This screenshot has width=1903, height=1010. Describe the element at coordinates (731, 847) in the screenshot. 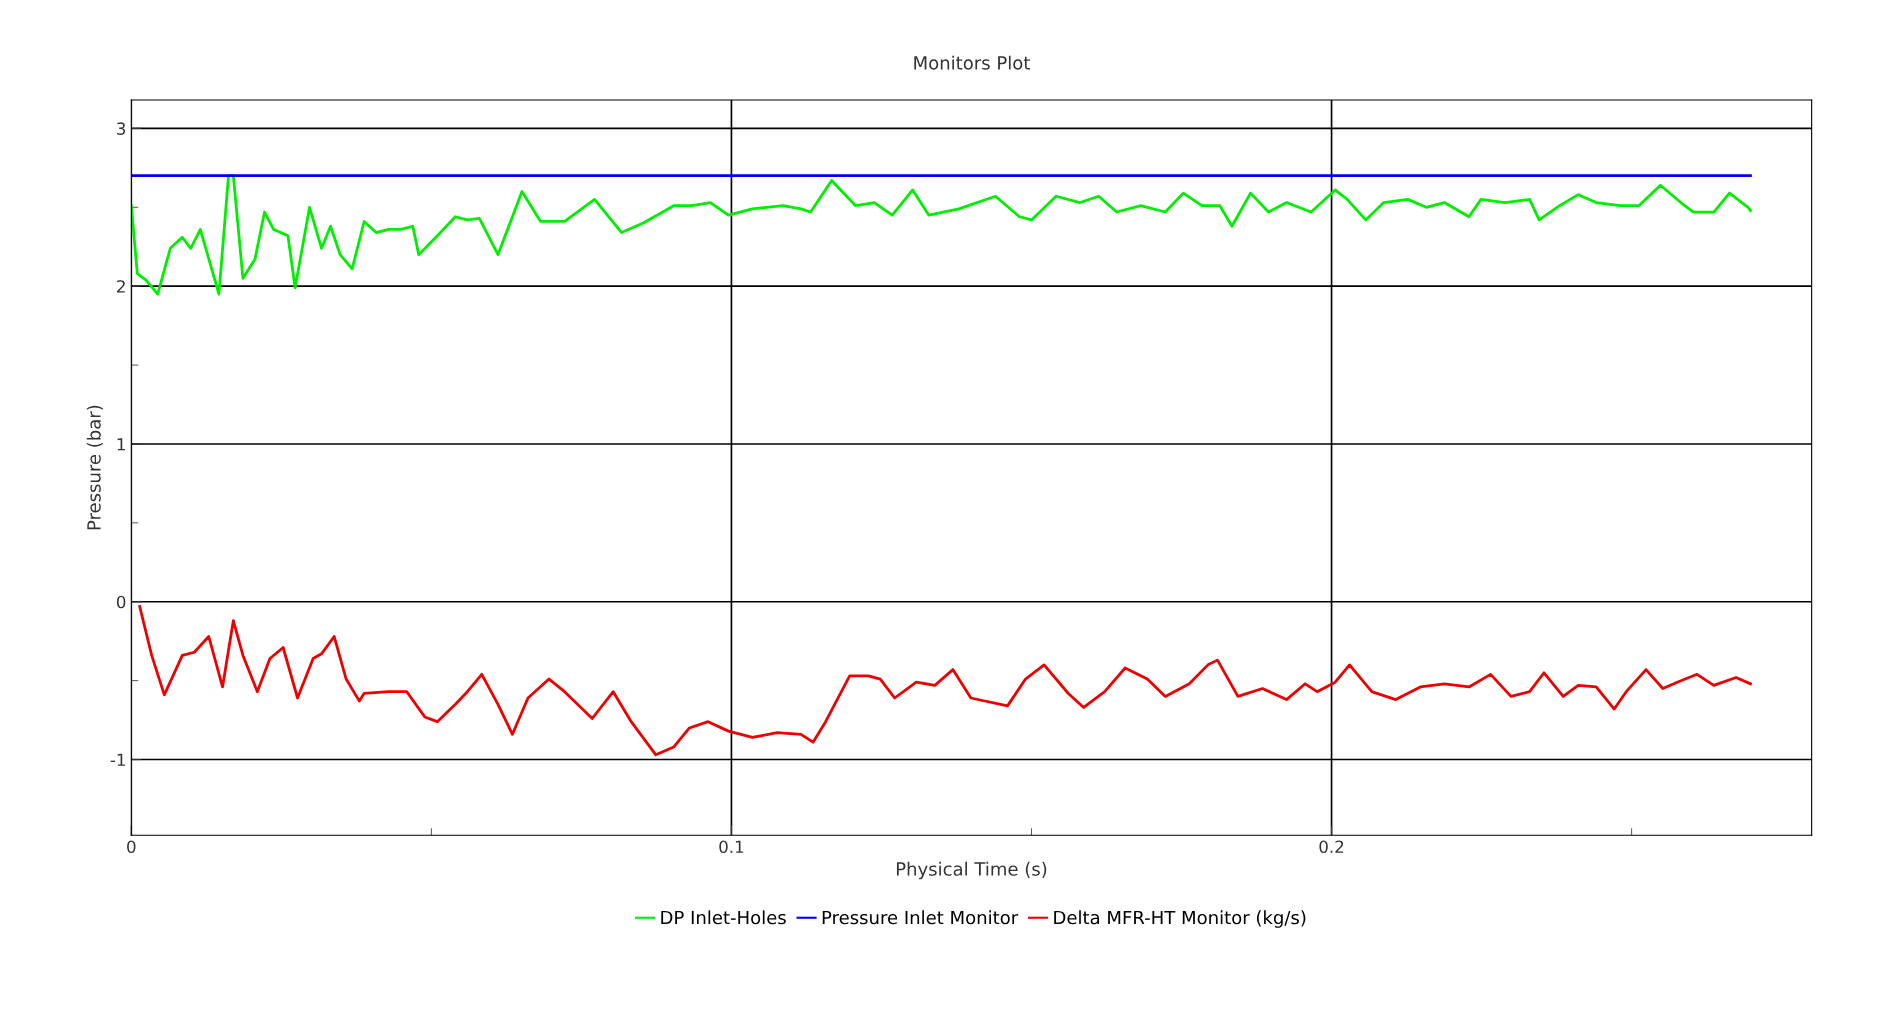

I see `x-tick-label: 0.1` at that location.